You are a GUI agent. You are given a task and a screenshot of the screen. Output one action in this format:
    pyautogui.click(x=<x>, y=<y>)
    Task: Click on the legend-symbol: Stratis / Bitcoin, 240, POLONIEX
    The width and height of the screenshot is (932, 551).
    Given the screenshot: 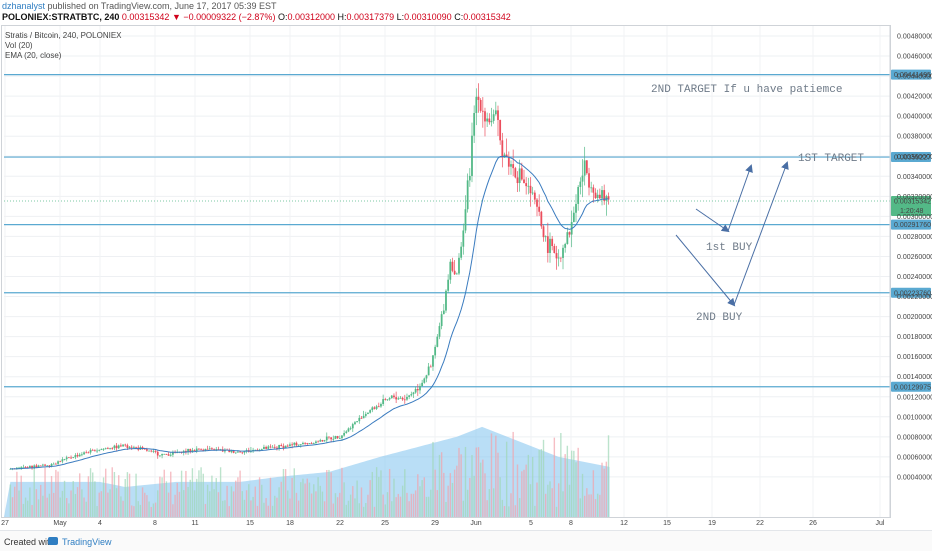 What is the action you would take?
    pyautogui.click(x=63, y=35)
    